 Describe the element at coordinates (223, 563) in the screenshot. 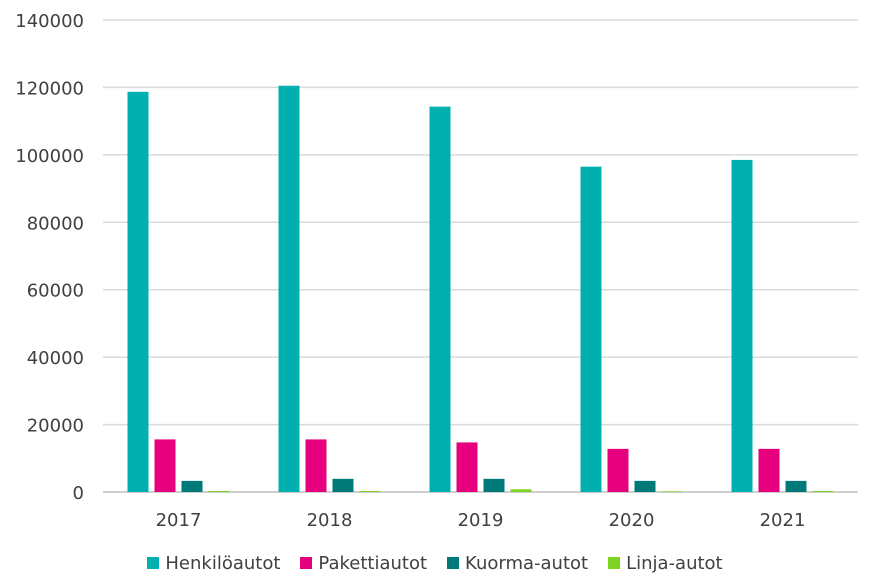

I see `legend-label: Henkilöautot` at that location.